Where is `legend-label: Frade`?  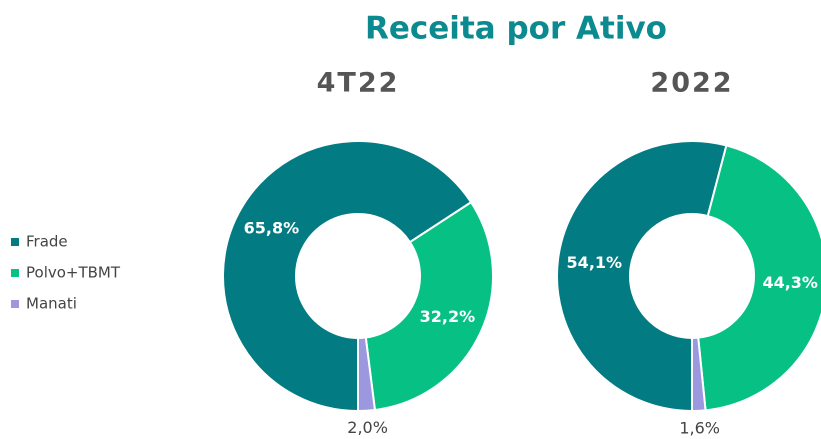 legend-label: Frade is located at coordinates (47, 242).